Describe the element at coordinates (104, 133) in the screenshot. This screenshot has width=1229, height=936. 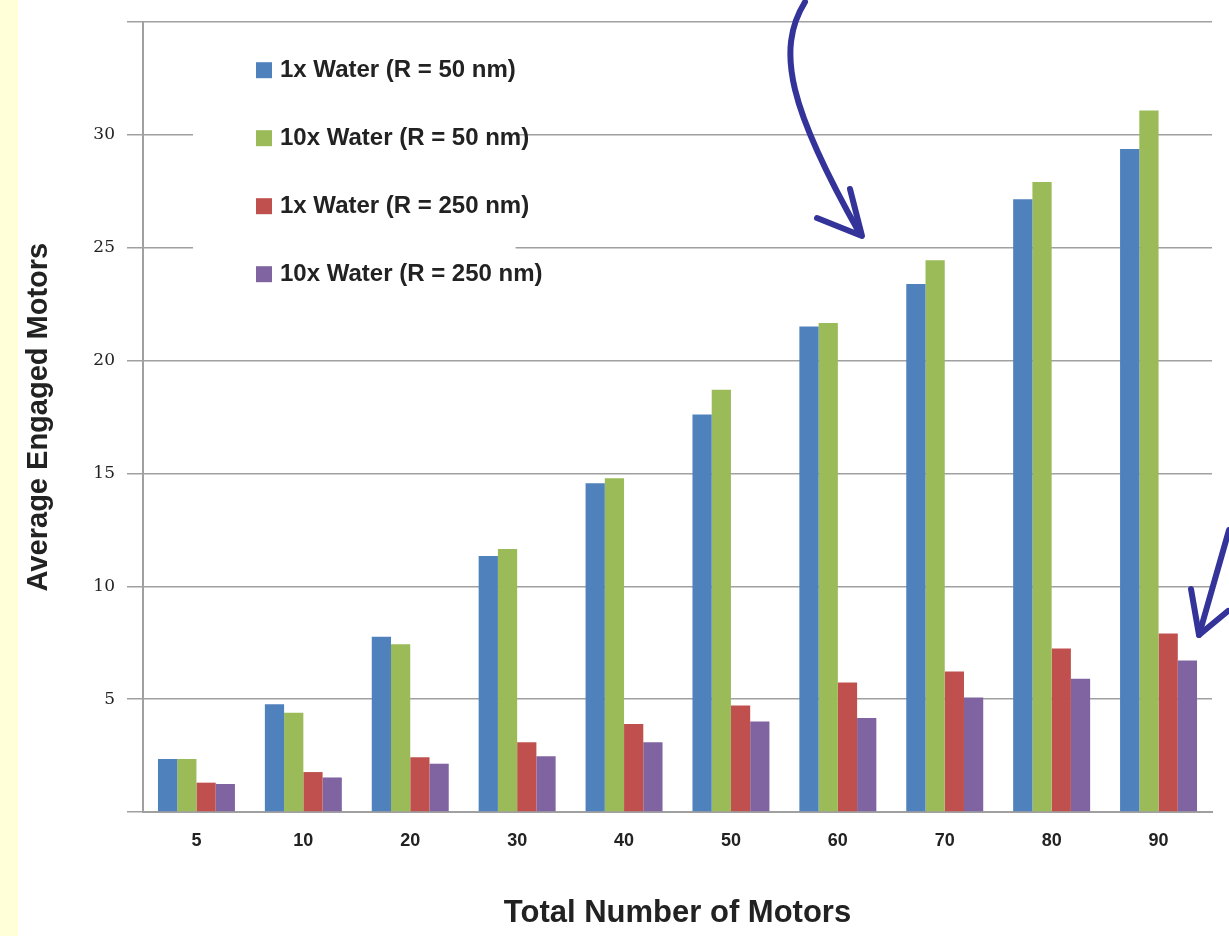
I see `y-tick-label: 30` at that location.